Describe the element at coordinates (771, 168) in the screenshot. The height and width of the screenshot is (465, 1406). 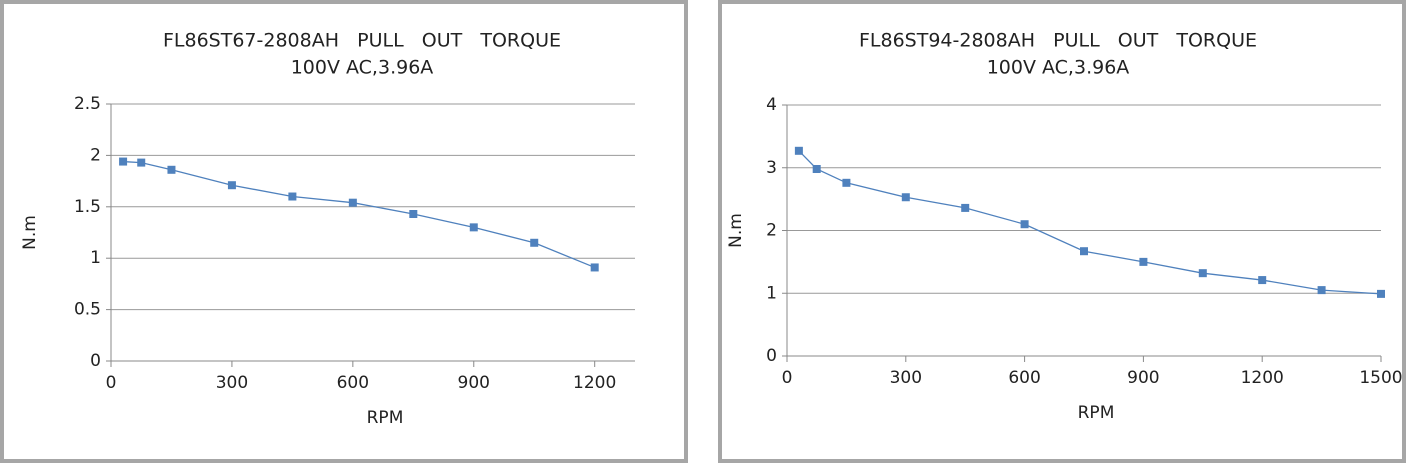
I see `y-tick-label: 3` at that location.